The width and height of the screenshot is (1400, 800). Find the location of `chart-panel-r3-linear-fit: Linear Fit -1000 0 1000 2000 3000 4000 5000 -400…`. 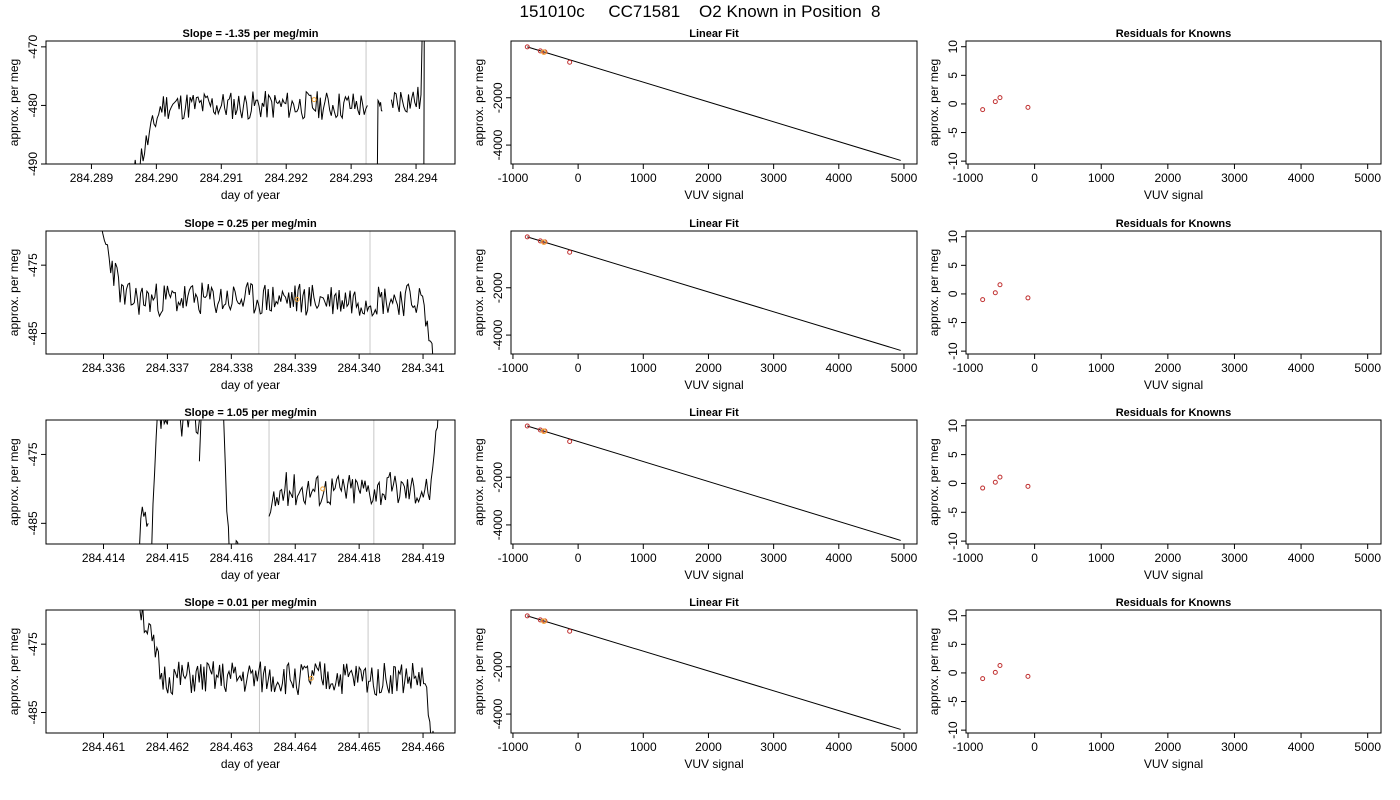

chart-panel-r3-linear-fit: Linear Fit -1000 0 1000 2000 3000 4000 5000 -400… is located at coordinates (695, 494).